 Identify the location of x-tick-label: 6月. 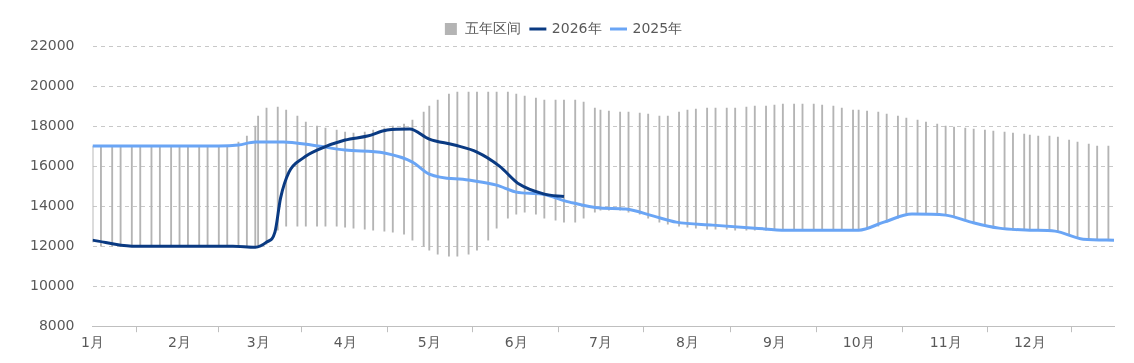
(516, 342).